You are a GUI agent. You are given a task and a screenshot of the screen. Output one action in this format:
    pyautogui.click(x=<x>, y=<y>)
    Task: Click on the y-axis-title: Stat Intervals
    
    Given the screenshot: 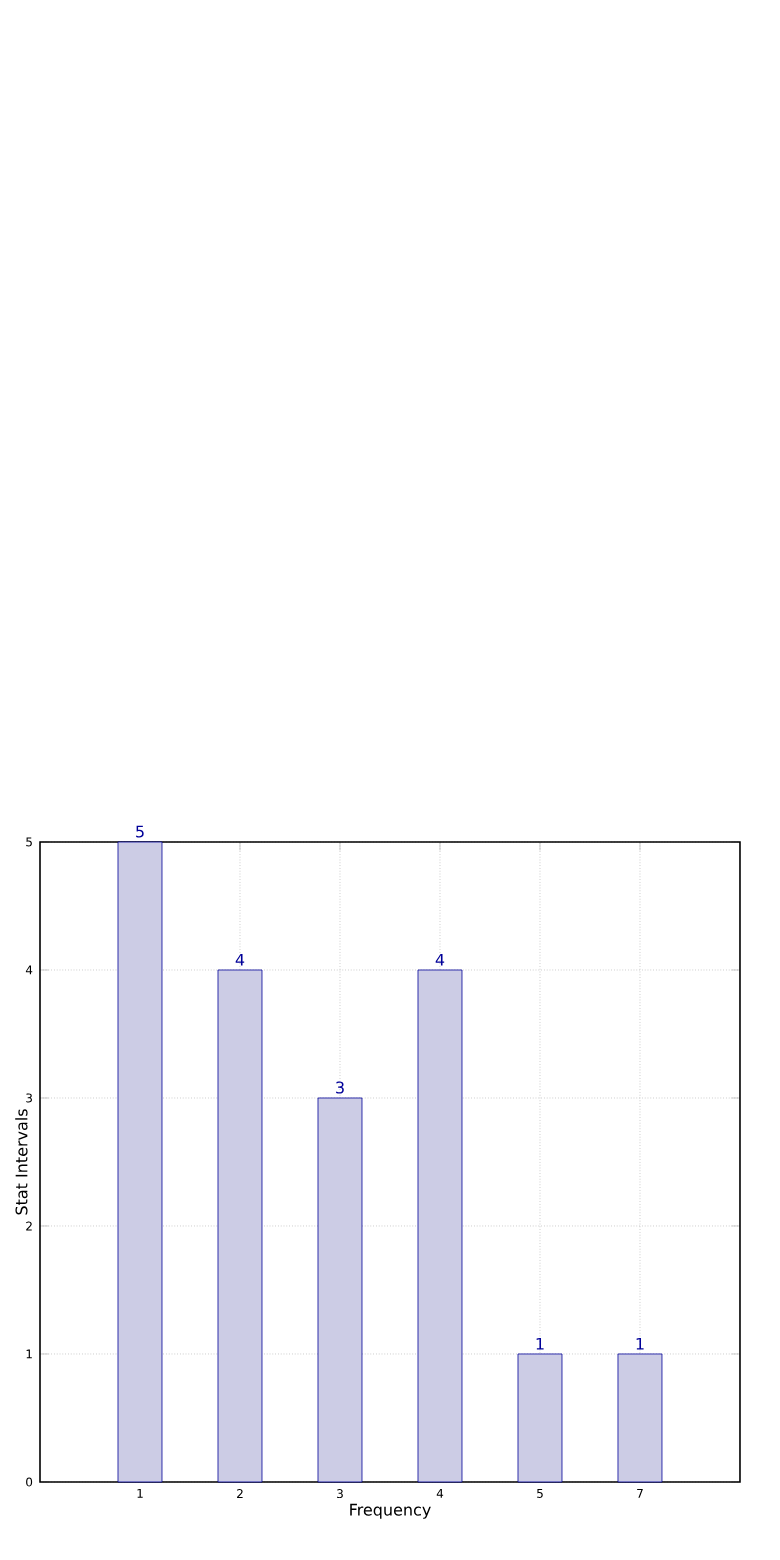 What is the action you would take?
    pyautogui.click(x=21, y=1162)
    